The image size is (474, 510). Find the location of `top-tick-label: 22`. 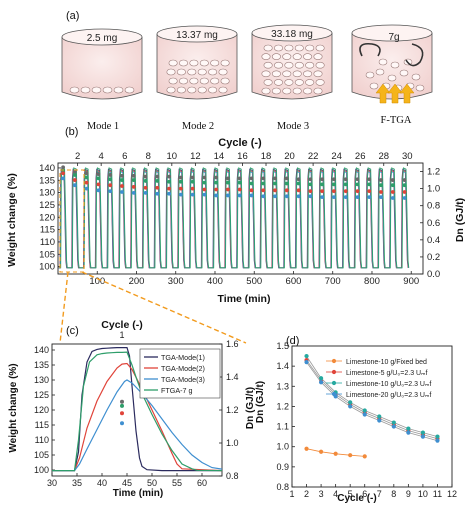

top-tick-label: 22 is located at coordinates (313, 156).